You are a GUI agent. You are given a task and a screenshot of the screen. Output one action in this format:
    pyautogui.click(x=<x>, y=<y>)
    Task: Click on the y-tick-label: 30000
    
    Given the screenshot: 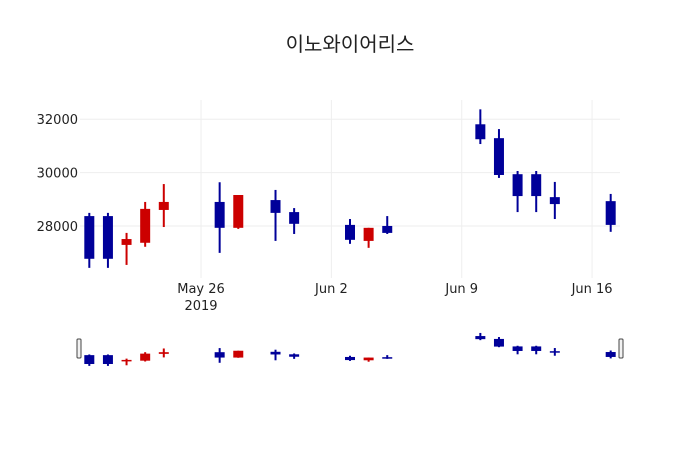 What is the action you would take?
    pyautogui.click(x=57, y=174)
    